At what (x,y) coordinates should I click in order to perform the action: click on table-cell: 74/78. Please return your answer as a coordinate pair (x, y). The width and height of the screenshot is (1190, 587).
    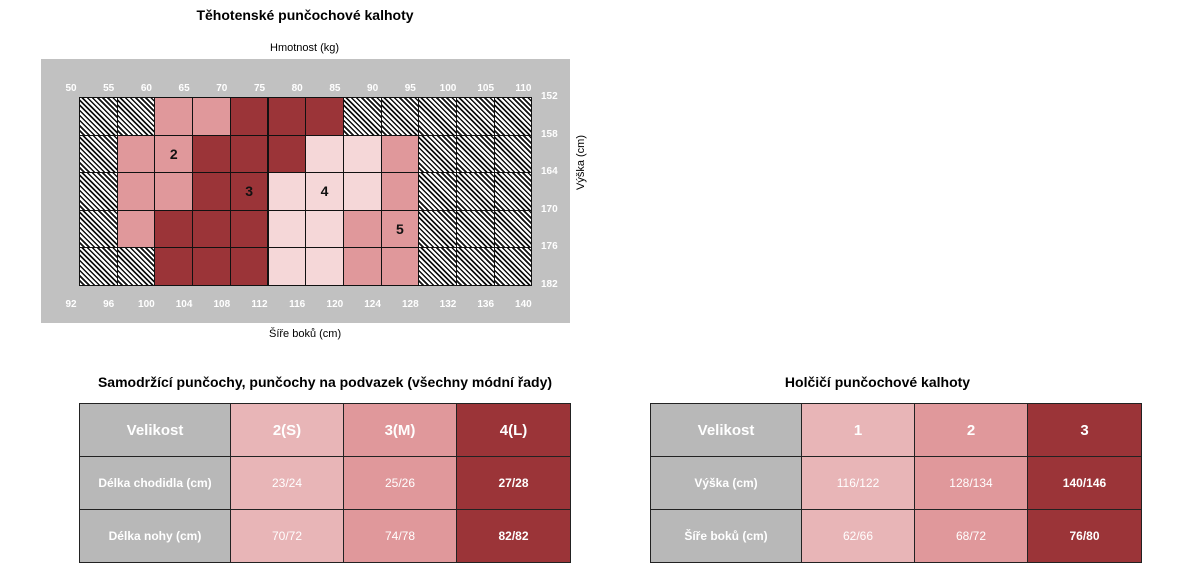
    Looking at the image, I should click on (400, 536).